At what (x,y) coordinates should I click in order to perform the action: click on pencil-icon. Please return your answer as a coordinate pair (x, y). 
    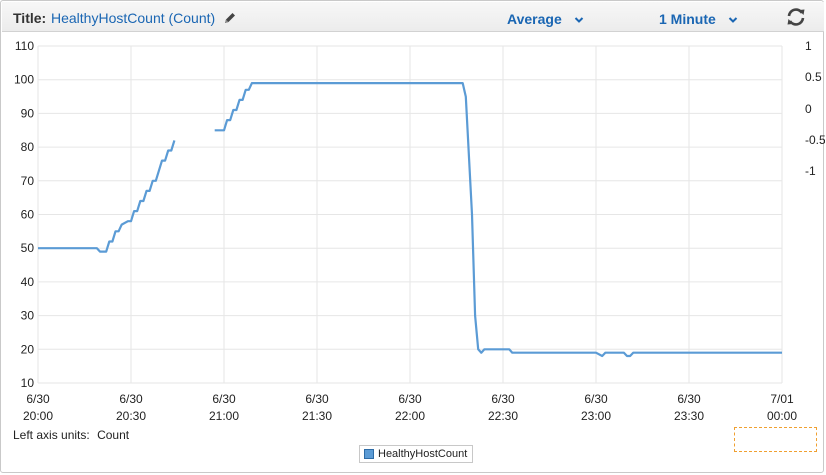
    Looking at the image, I should click on (230, 18).